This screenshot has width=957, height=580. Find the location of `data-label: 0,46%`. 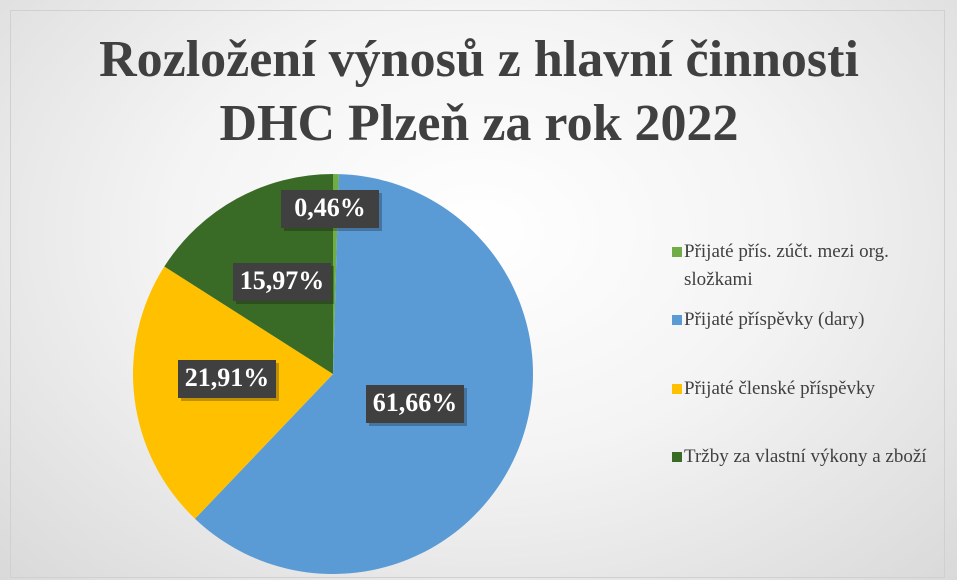

data-label: 0,46% is located at coordinates (331, 210).